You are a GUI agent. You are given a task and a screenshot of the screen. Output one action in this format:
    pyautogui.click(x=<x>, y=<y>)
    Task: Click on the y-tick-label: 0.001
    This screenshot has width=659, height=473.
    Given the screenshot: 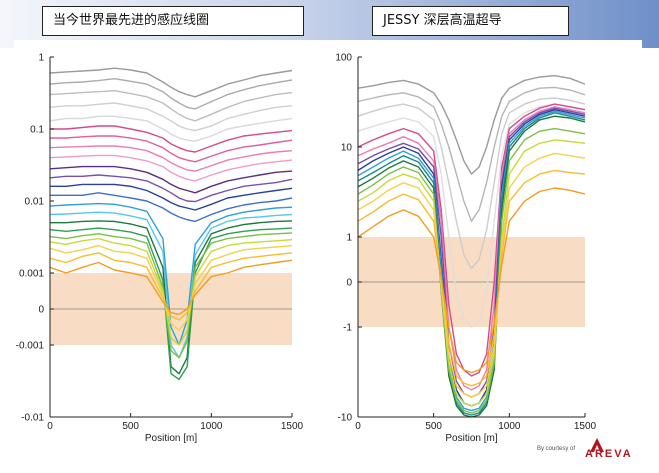 What is the action you would take?
    pyautogui.click(x=31, y=274)
    